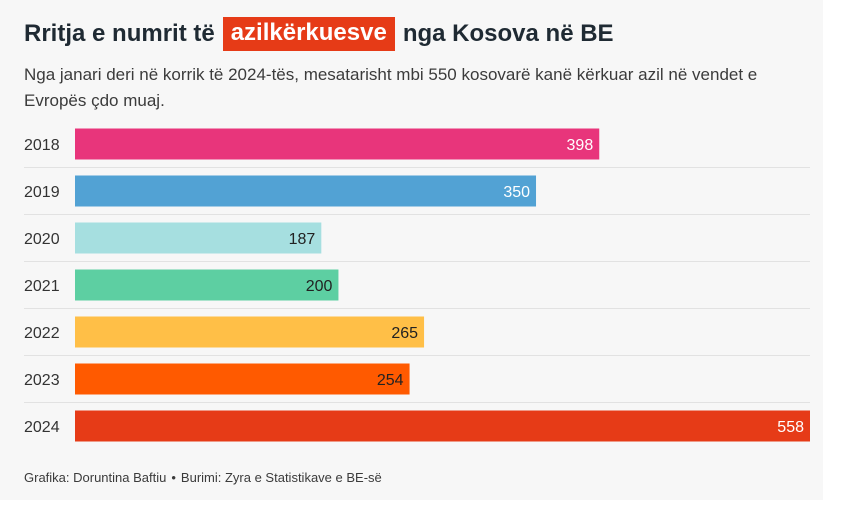 Image resolution: width=846 pixels, height=512 pixels. I want to click on title-text-after: nga Kosova në BE, so click(508, 33).